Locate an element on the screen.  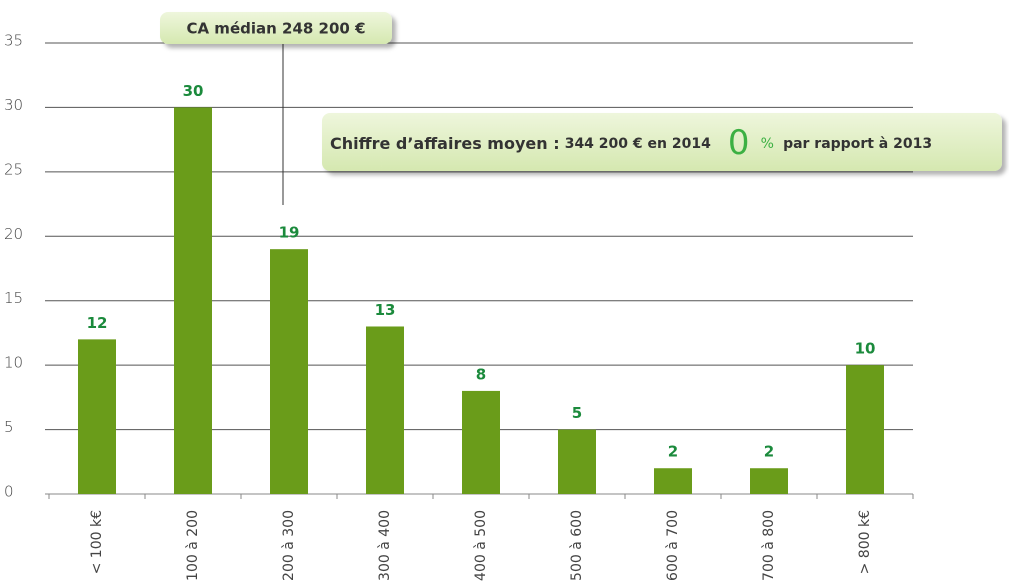
y-tick-label: 0 is located at coordinates (9, 492).